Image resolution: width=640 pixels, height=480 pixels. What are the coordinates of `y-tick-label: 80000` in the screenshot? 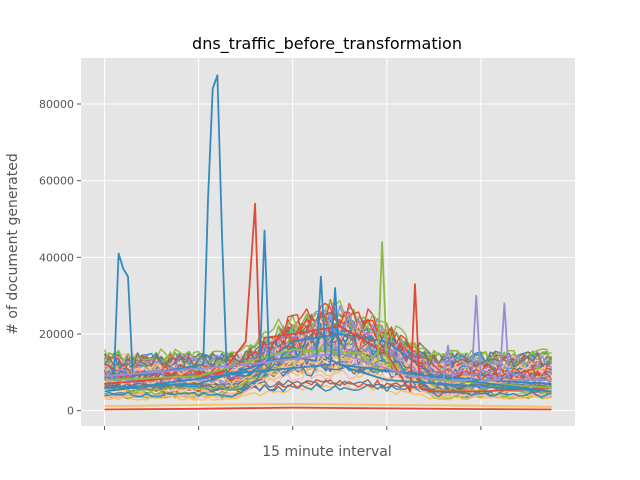 It's located at (56, 104).